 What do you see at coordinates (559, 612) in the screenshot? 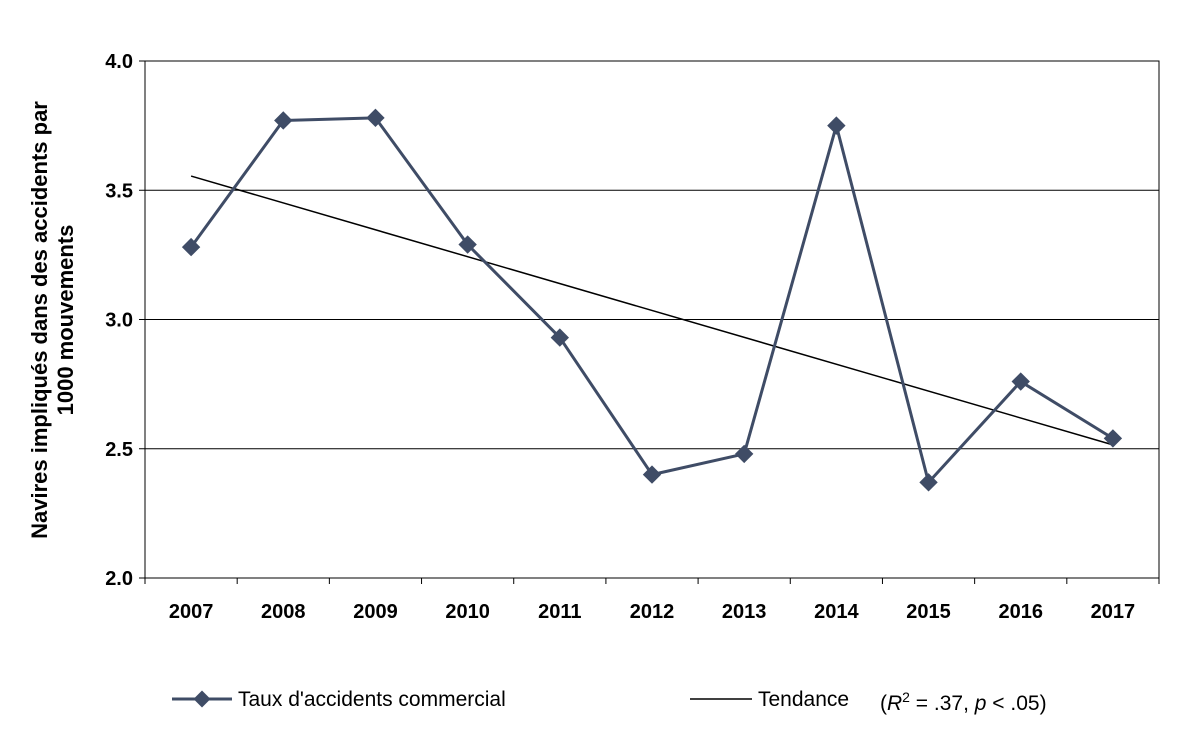
I see `x-tick-label-2011: 2011` at bounding box center [559, 612].